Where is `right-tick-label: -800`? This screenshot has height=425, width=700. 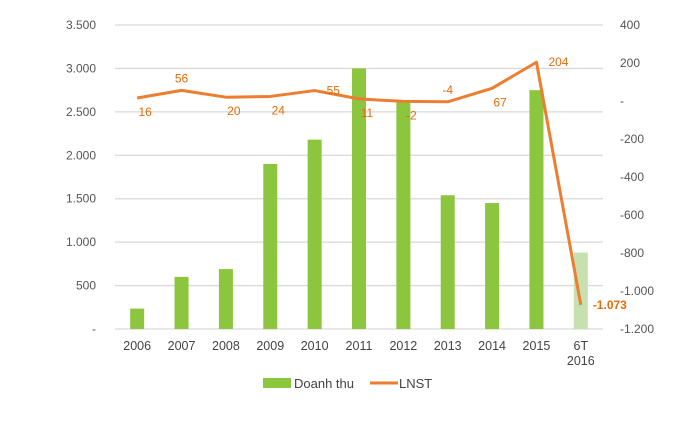
right-tick-label: -800 is located at coordinates (632, 253).